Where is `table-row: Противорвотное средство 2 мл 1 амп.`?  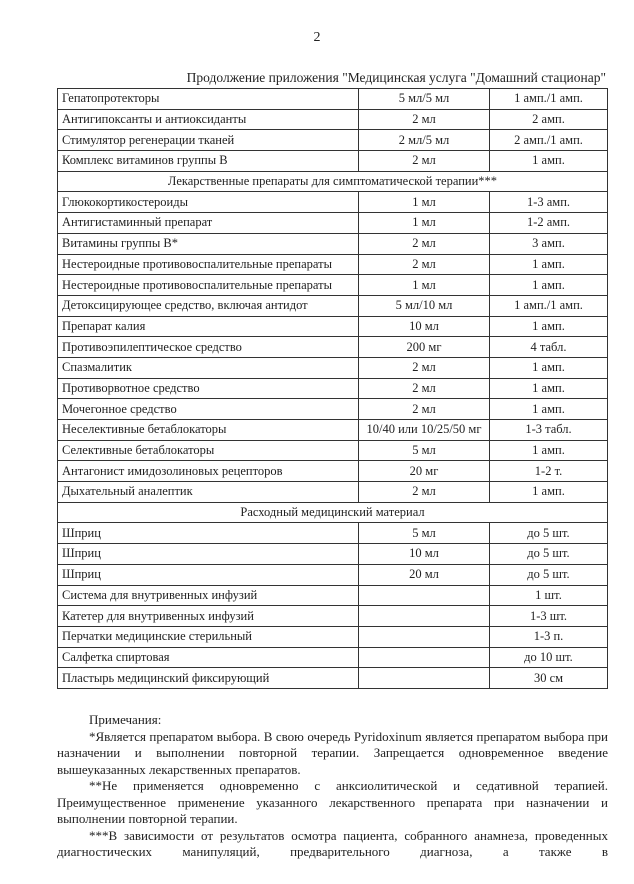 table-row: Противорвотное средство 2 мл 1 амп. is located at coordinates (332, 388).